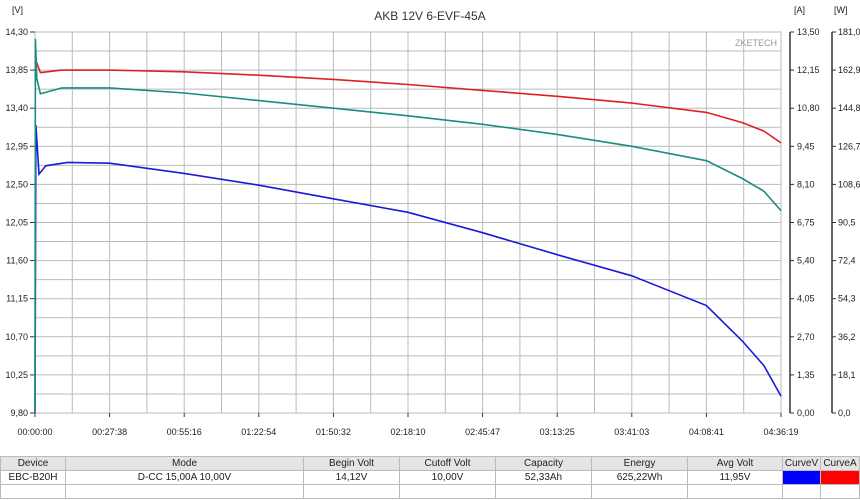  What do you see at coordinates (351, 477) in the screenshot?
I see `cell-begin-volt: 14,12V` at bounding box center [351, 477].